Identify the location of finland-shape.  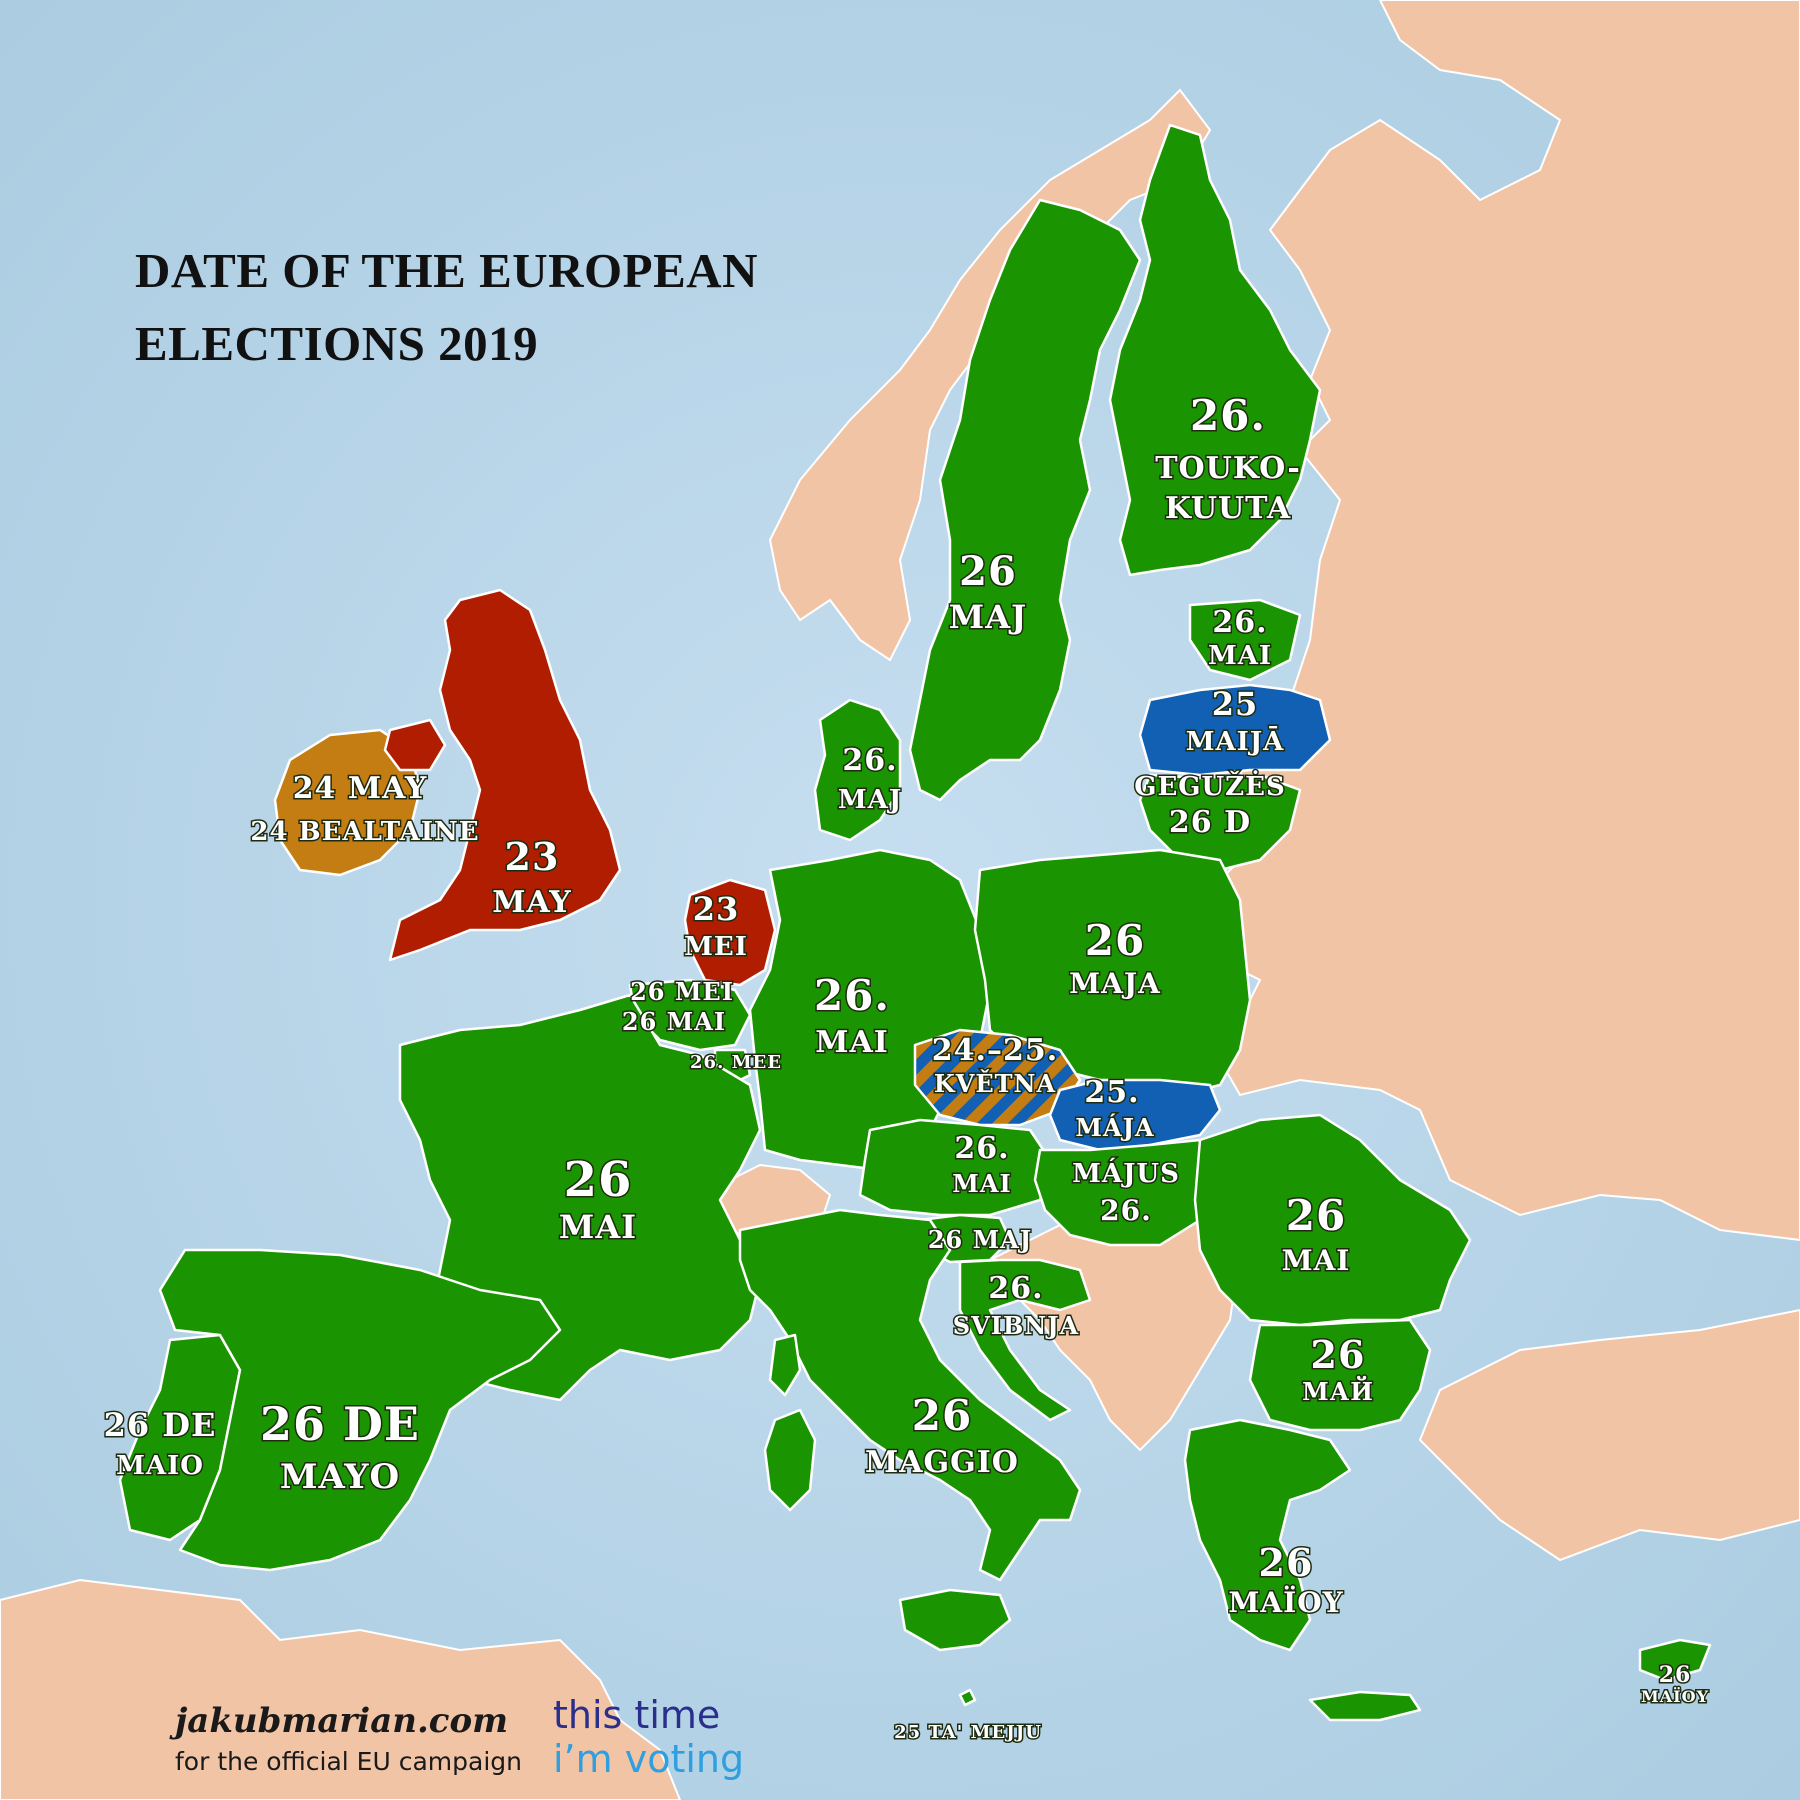
(1215, 350).